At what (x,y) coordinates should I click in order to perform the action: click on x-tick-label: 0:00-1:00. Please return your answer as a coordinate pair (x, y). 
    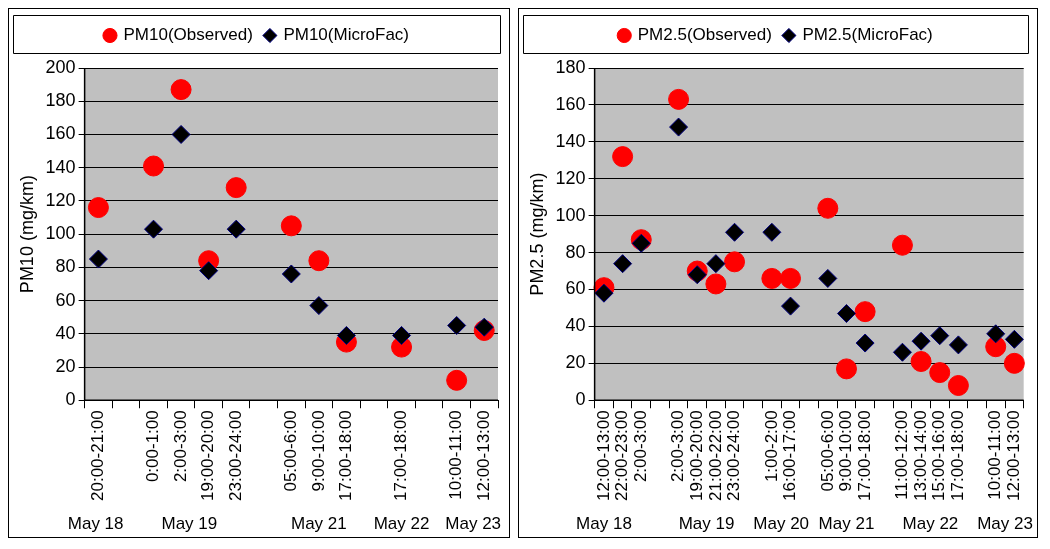
    Looking at the image, I should click on (153, 446).